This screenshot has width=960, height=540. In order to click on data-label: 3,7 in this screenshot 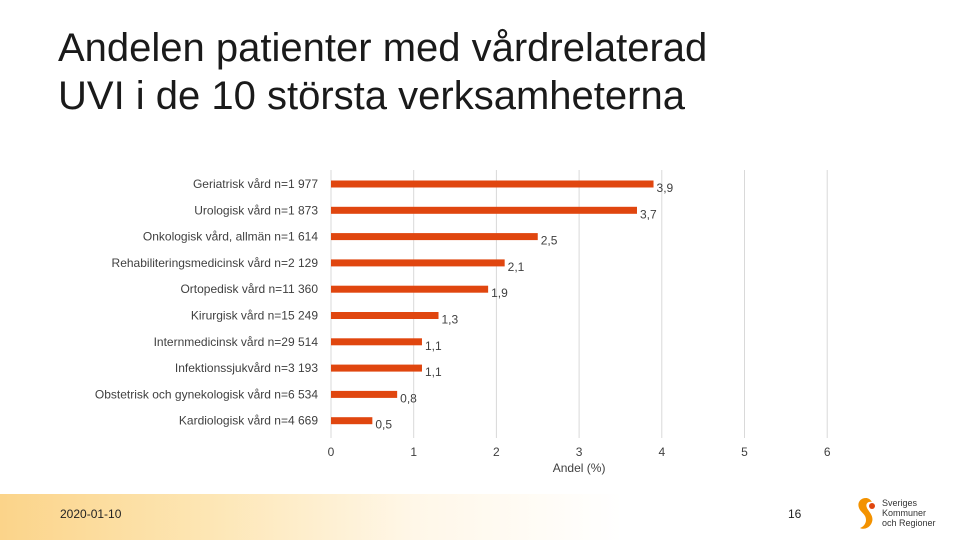, I will do `click(648, 214)`.